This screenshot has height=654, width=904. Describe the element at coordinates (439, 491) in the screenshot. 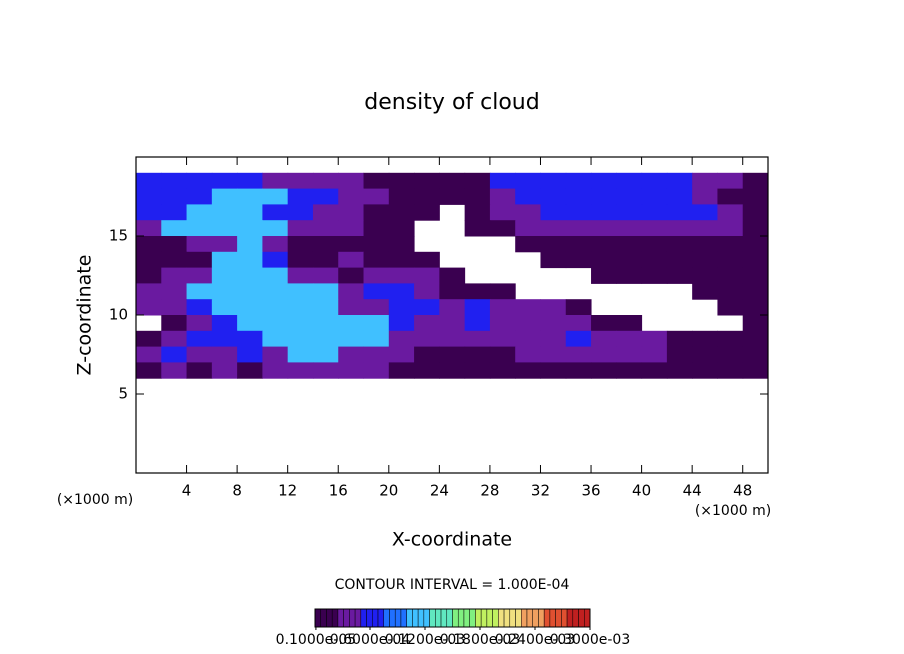

I see `x-tick-label: 24` at that location.